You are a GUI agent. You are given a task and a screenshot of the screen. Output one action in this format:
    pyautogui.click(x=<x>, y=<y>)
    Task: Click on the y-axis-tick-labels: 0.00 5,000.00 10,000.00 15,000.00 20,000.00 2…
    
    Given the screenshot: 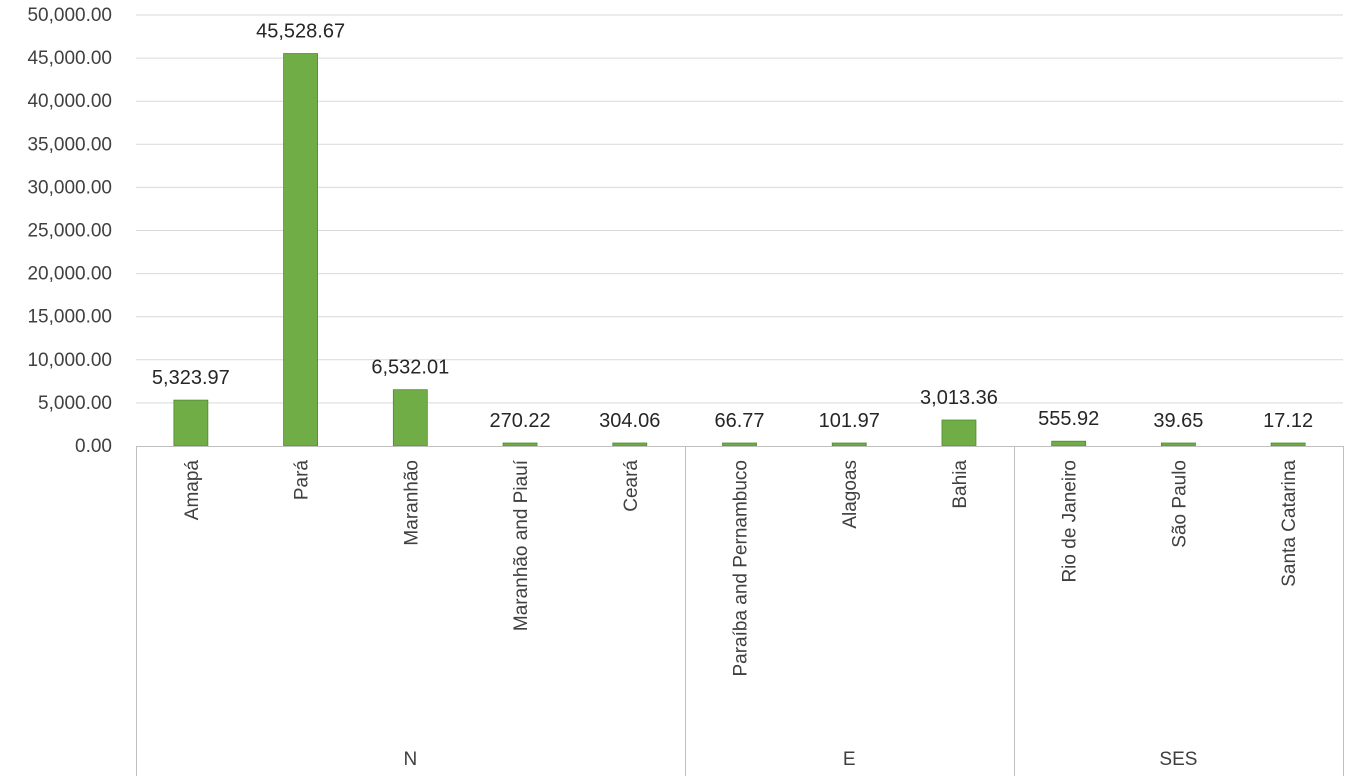 What is the action you would take?
    pyautogui.click(x=69, y=231)
    